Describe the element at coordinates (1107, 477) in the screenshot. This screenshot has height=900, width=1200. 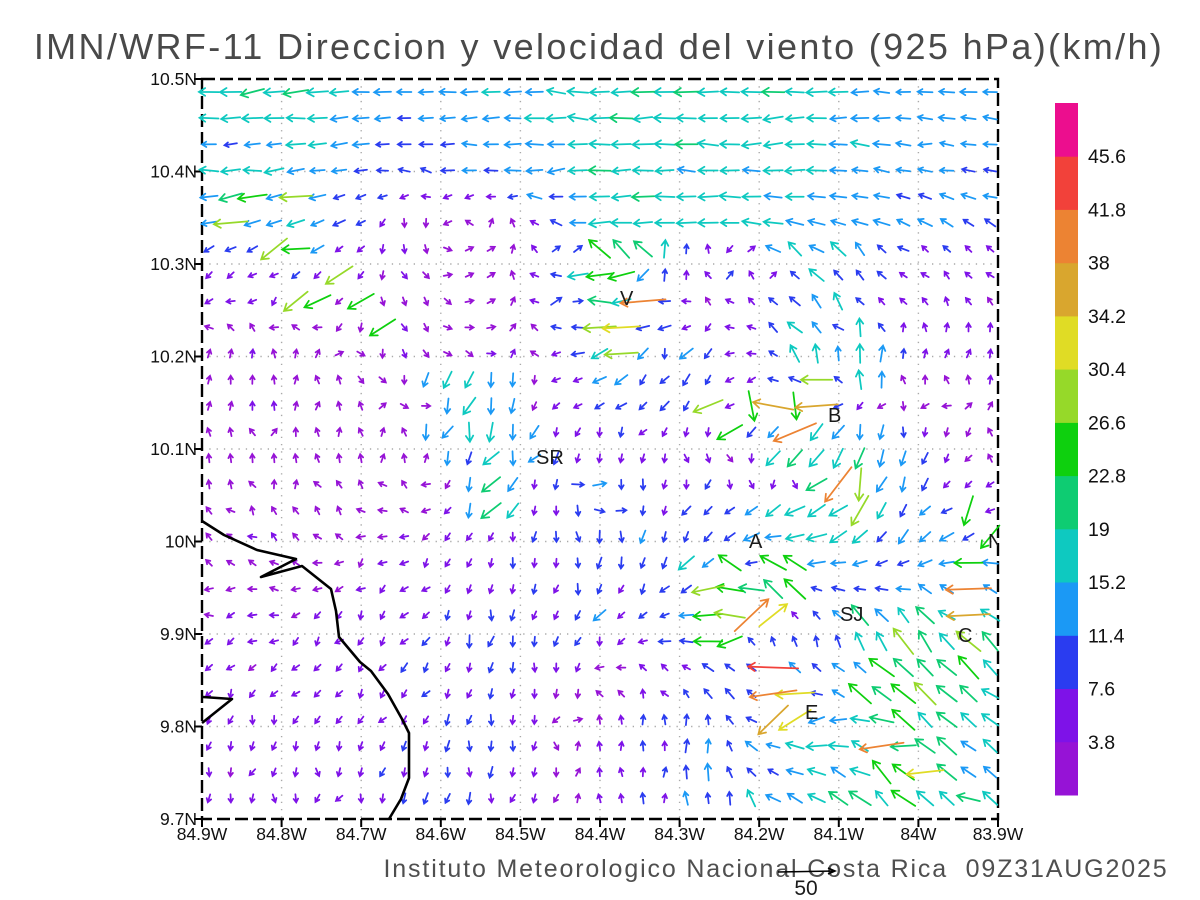
I see `svg-text: 22.8` at that location.